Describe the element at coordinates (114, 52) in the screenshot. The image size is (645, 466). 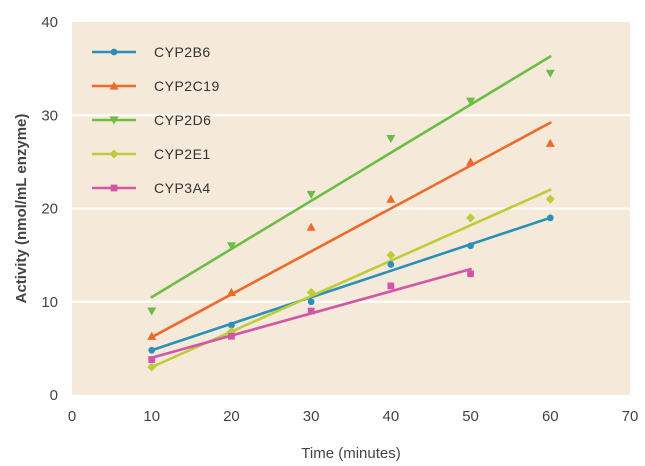
I see `legend-marker-cyp2b6` at that location.